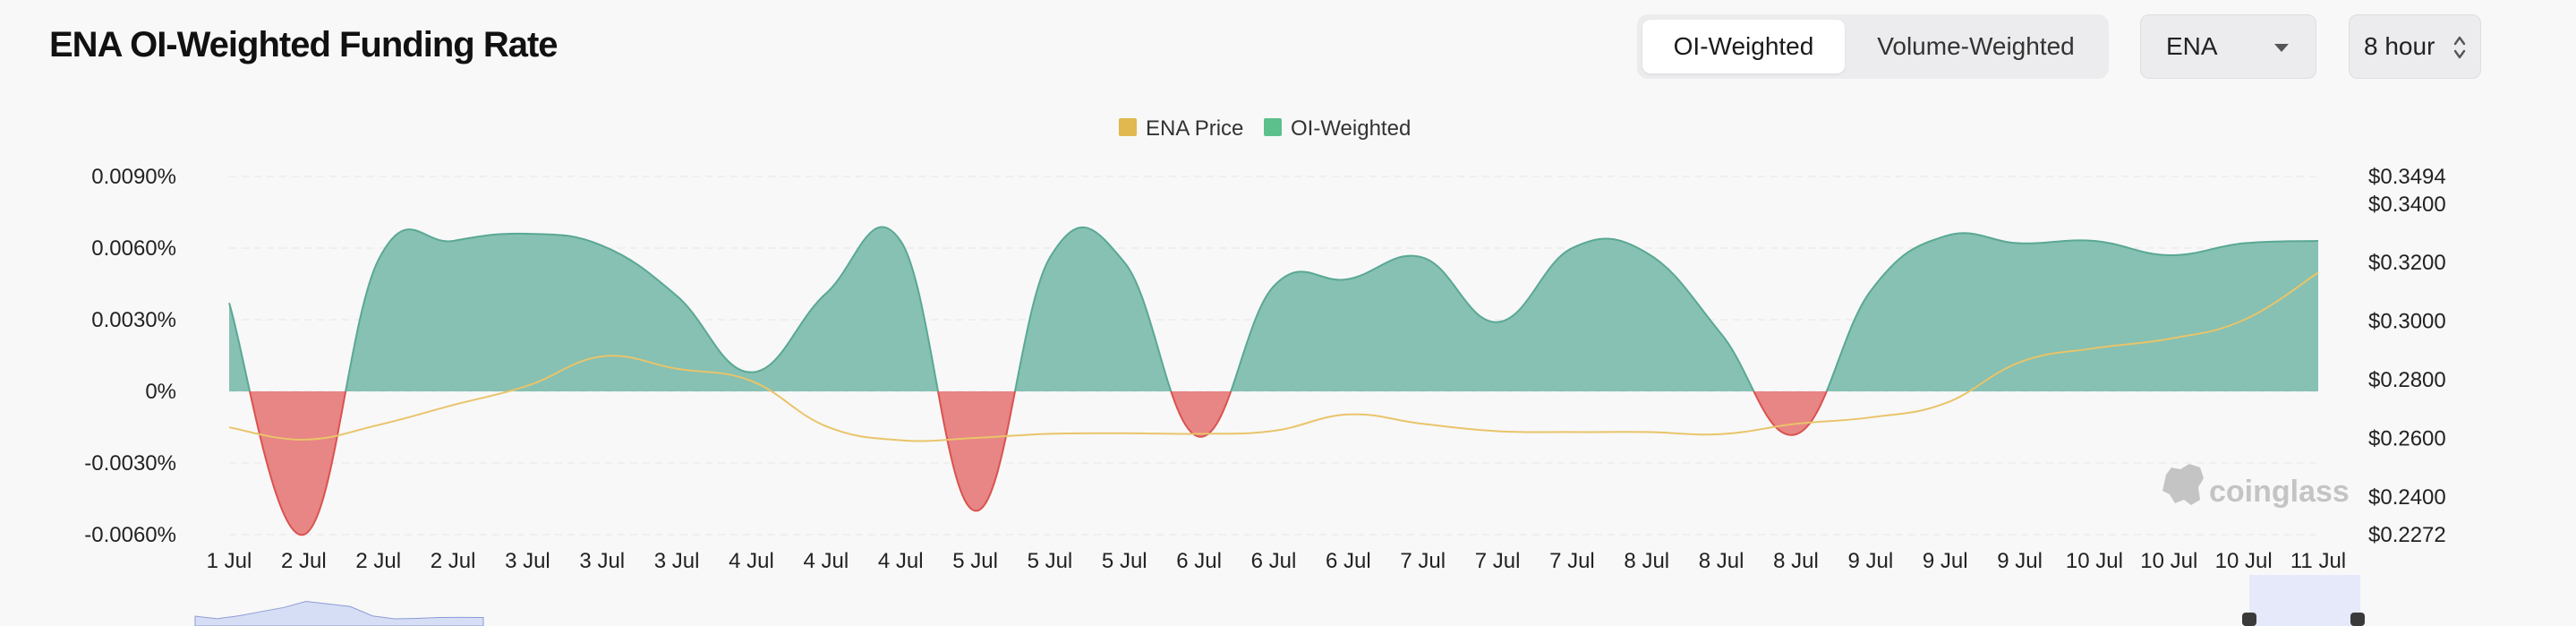 This screenshot has height=626, width=2576. Describe the element at coordinates (2407, 535) in the screenshot. I see `y-right-tick-label: $0.2272` at that location.